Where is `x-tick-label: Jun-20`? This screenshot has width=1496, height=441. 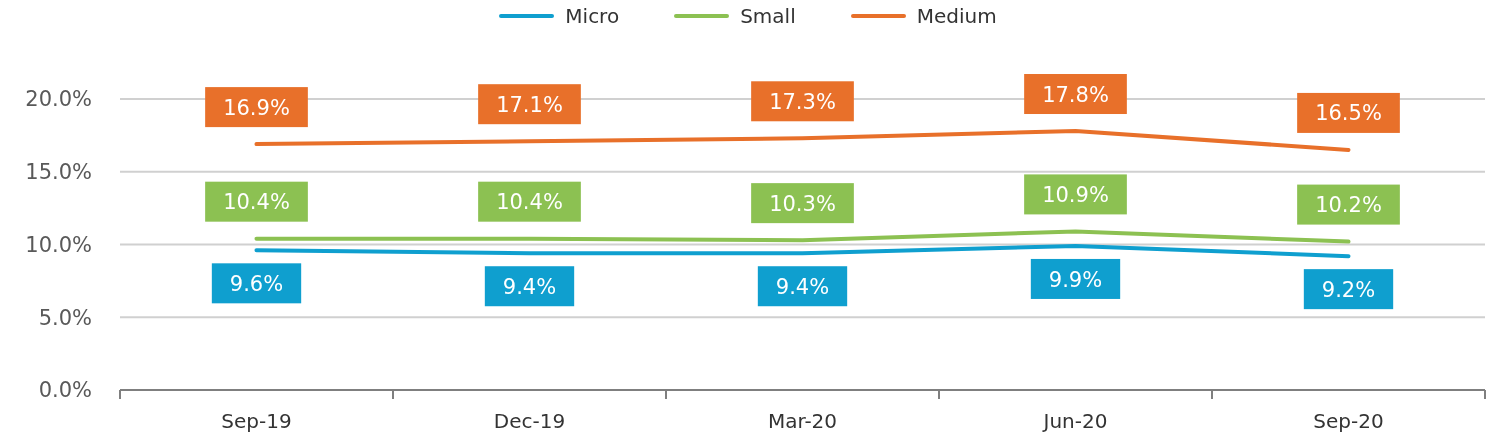 x-tick-label: Jun-20 is located at coordinates (1074, 421).